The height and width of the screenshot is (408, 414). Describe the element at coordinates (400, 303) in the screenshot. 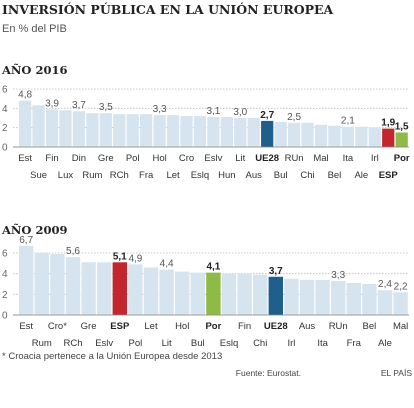

I see `bar-mal` at that location.